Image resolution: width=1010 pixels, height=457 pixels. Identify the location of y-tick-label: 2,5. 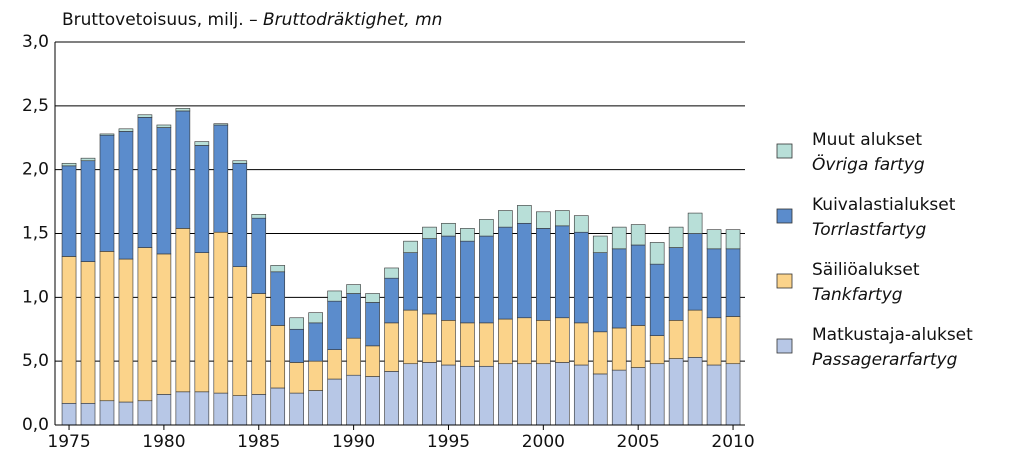
(35, 106).